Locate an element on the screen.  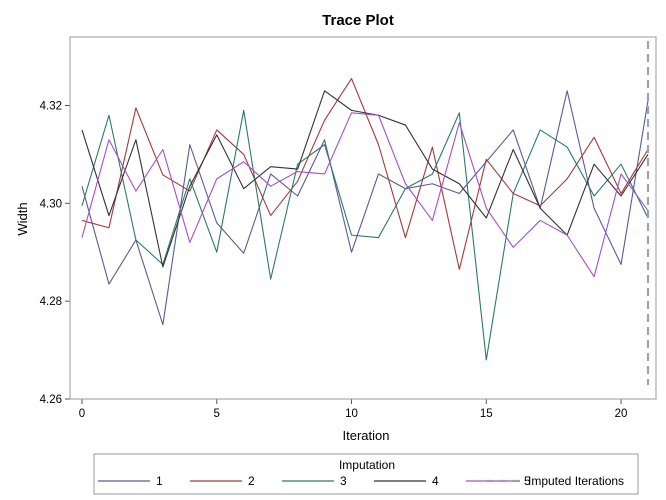
x-axis-label: Iteration is located at coordinates (366, 435).